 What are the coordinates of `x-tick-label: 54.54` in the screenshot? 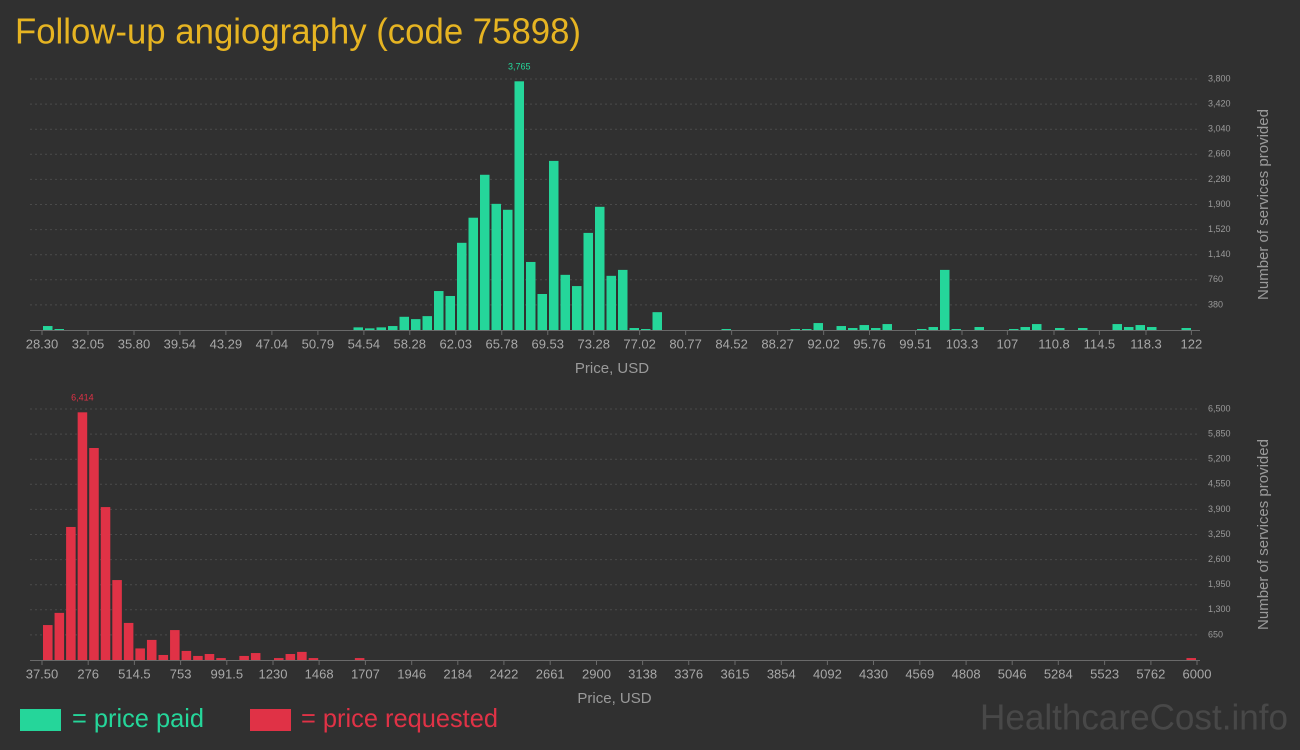 It's located at (364, 343).